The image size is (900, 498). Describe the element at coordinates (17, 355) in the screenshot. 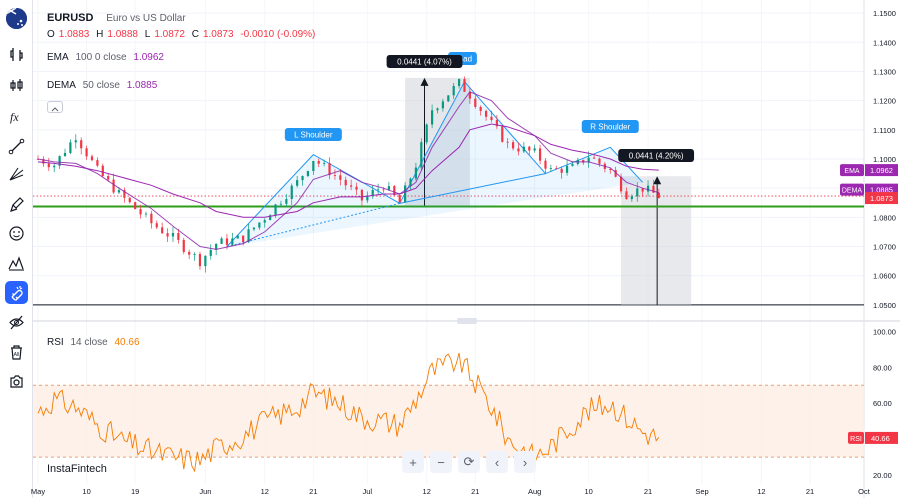

I see `svg-text: All` at that location.